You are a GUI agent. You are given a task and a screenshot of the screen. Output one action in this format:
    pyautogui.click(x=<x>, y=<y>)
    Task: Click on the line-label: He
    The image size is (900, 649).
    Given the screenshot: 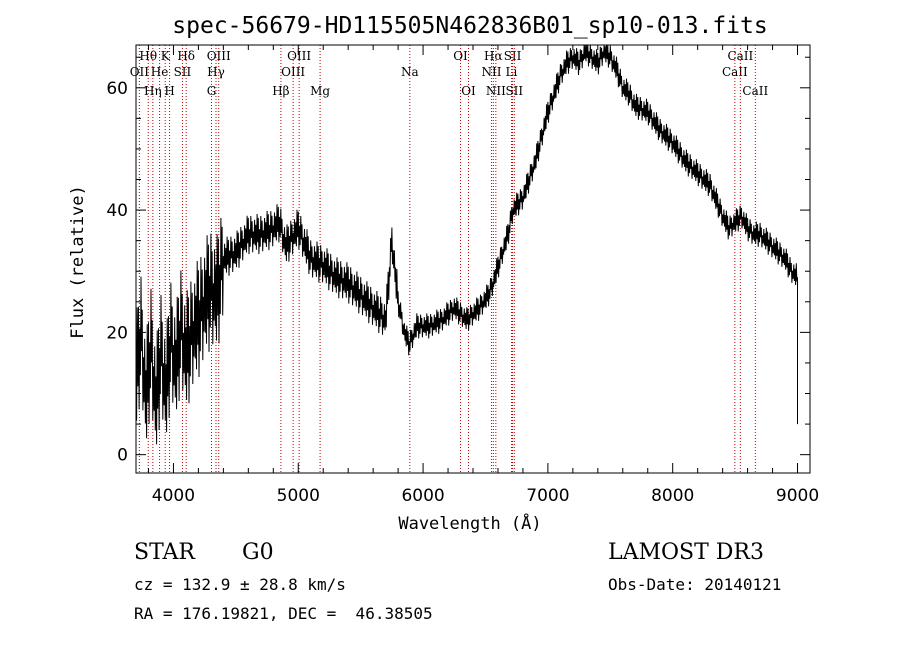 What is the action you would take?
    pyautogui.click(x=160, y=72)
    